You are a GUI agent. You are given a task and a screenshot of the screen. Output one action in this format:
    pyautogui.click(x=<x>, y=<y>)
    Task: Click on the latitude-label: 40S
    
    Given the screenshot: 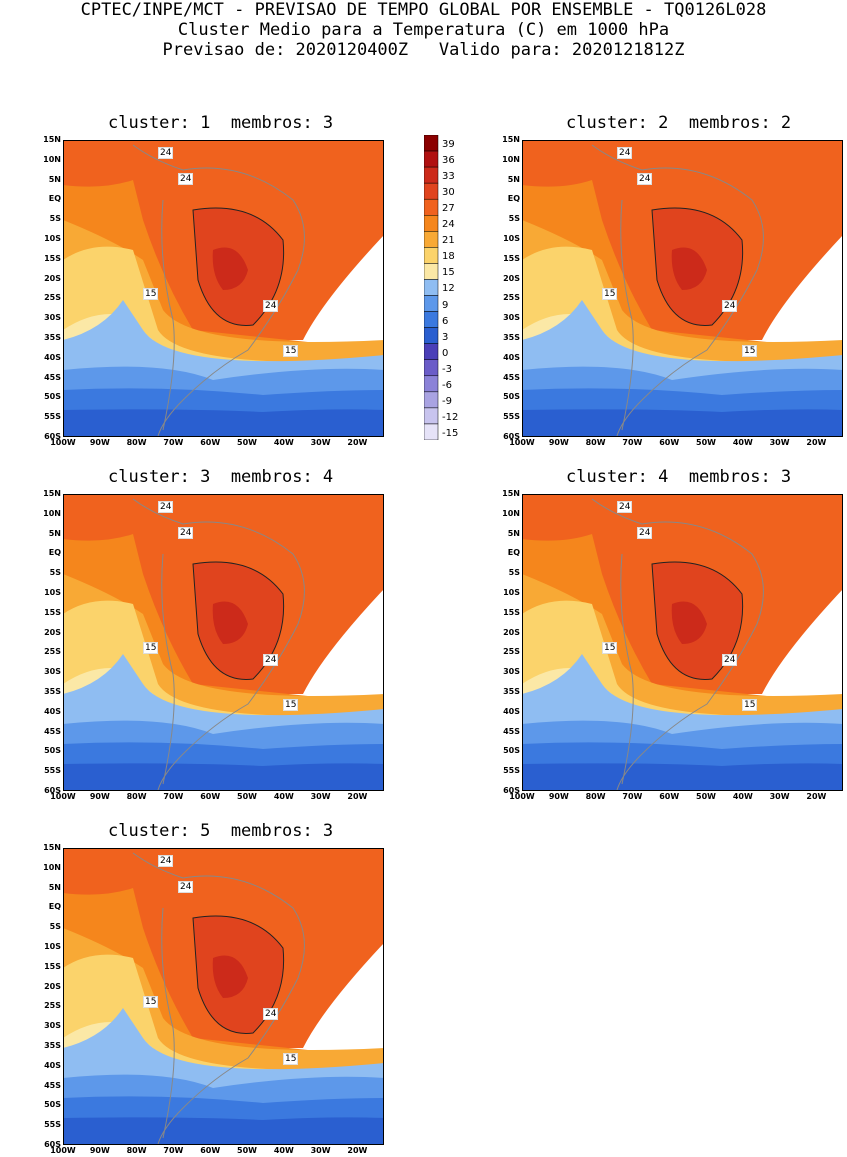 What is the action you would take?
    pyautogui.click(x=52, y=1065)
    